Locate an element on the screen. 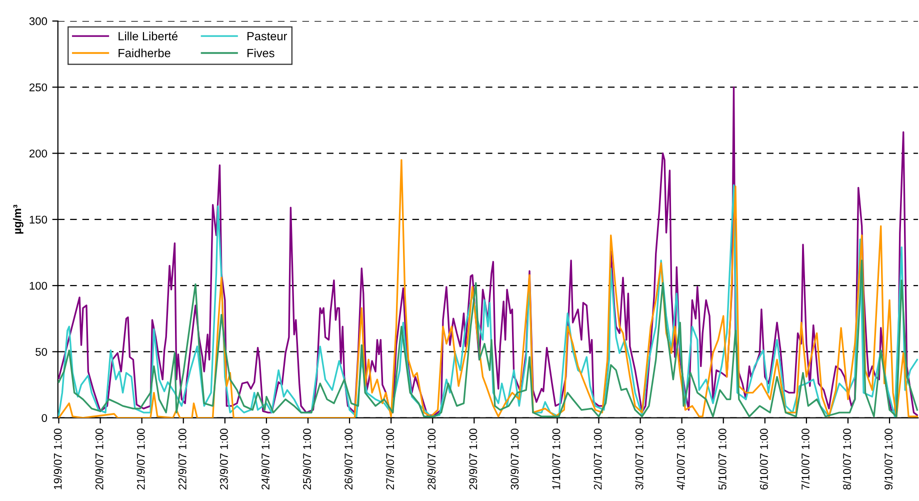  y-tick-label: 150 is located at coordinates (39, 220).